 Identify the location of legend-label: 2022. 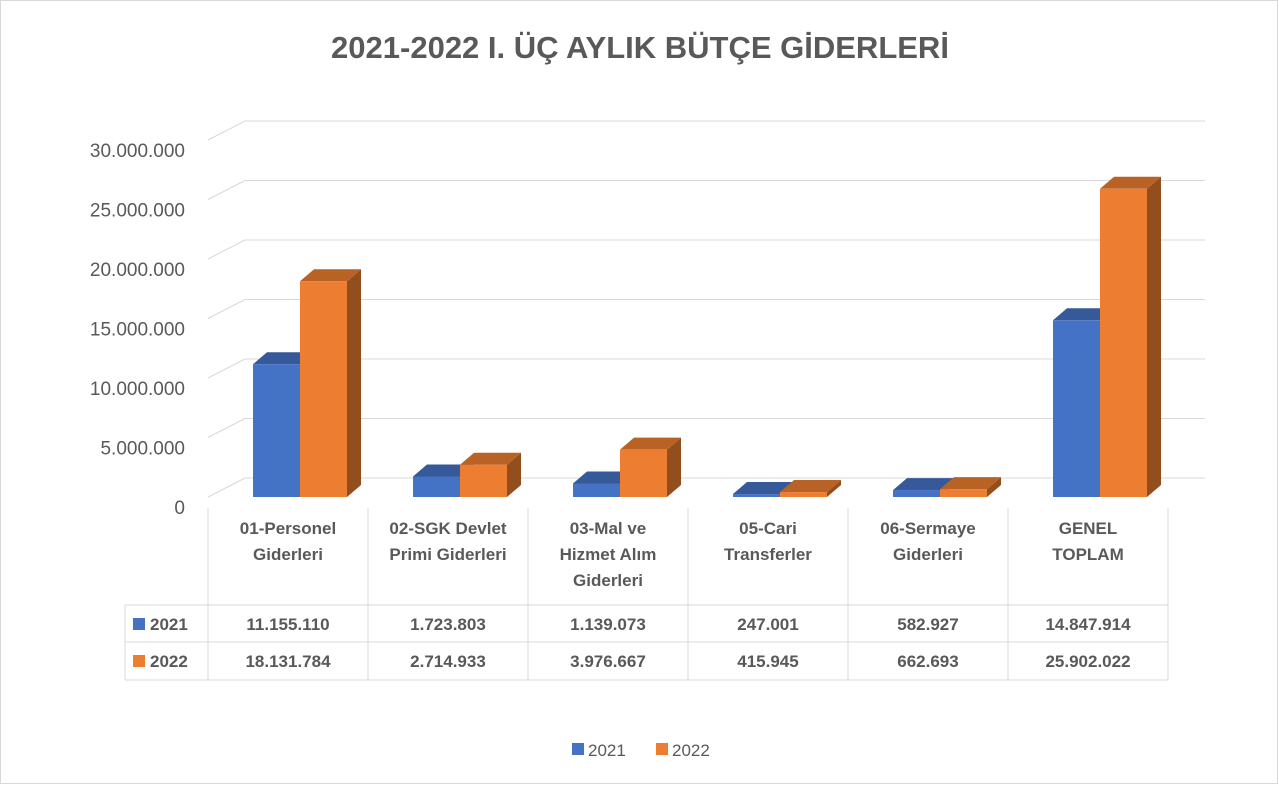
(691, 750).